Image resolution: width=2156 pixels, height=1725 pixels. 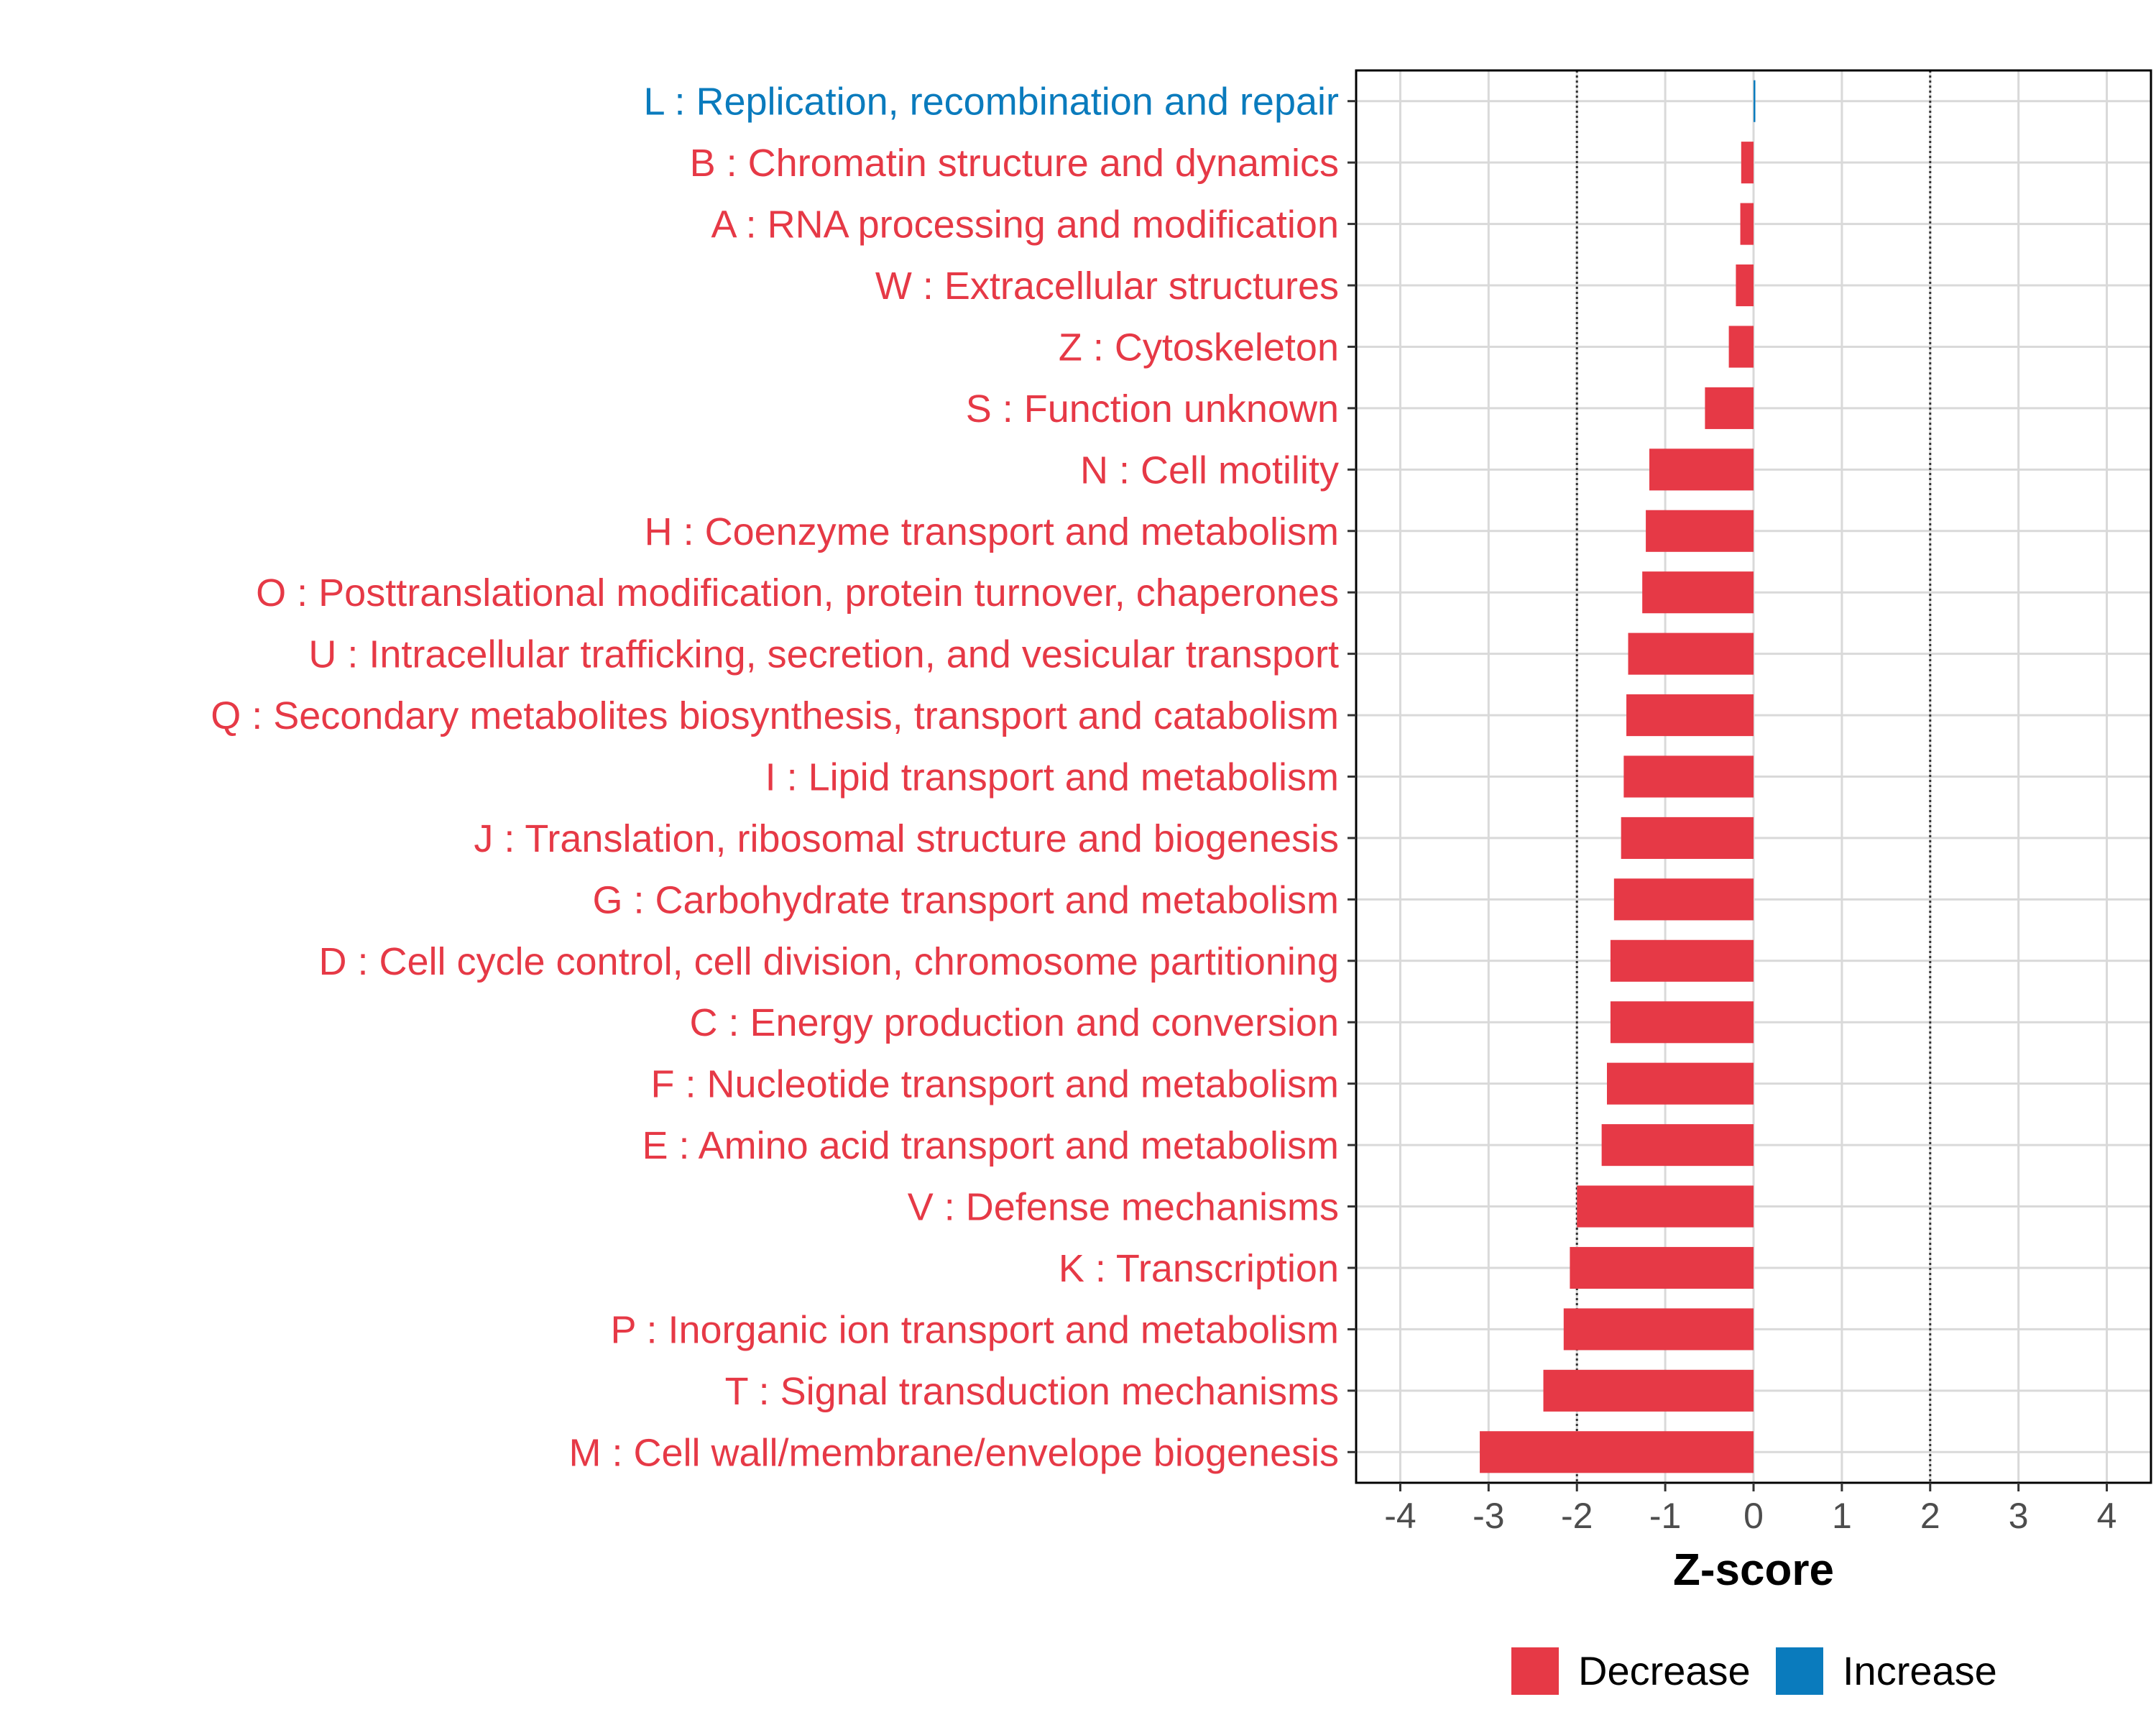 What do you see at coordinates (995, 1084) in the screenshot?
I see `category-label: F : Nucleotide transport and metabolism` at bounding box center [995, 1084].